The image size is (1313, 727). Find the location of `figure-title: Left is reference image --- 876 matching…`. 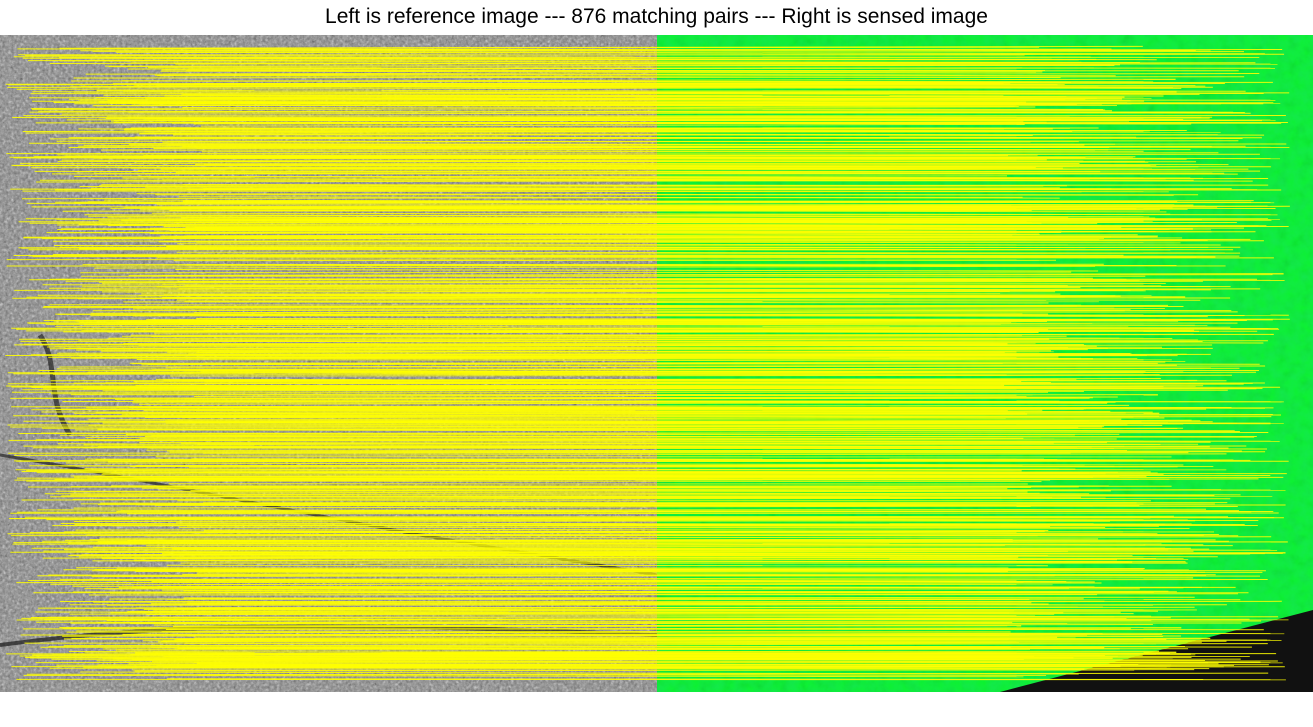

figure-title: Left is reference image --- 876 matching… is located at coordinates (656, 16).